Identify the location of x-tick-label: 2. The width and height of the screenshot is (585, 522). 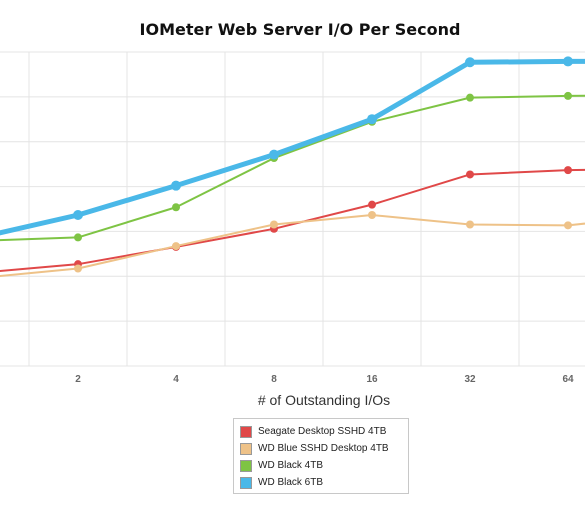
(78, 379).